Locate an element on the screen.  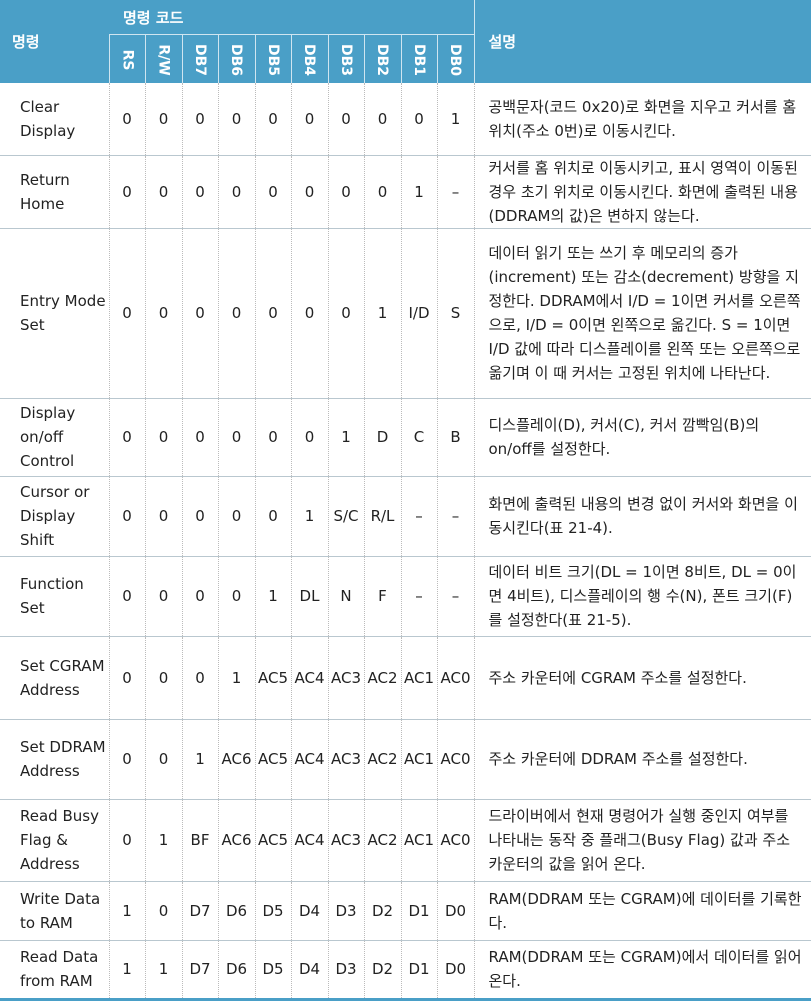
bit-value: D is located at coordinates (382, 437).